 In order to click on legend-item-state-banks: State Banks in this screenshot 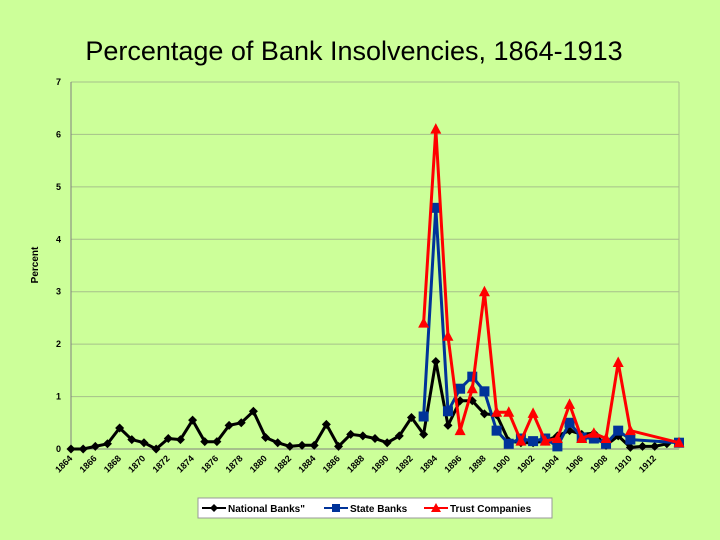, I will do `click(366, 509)`.